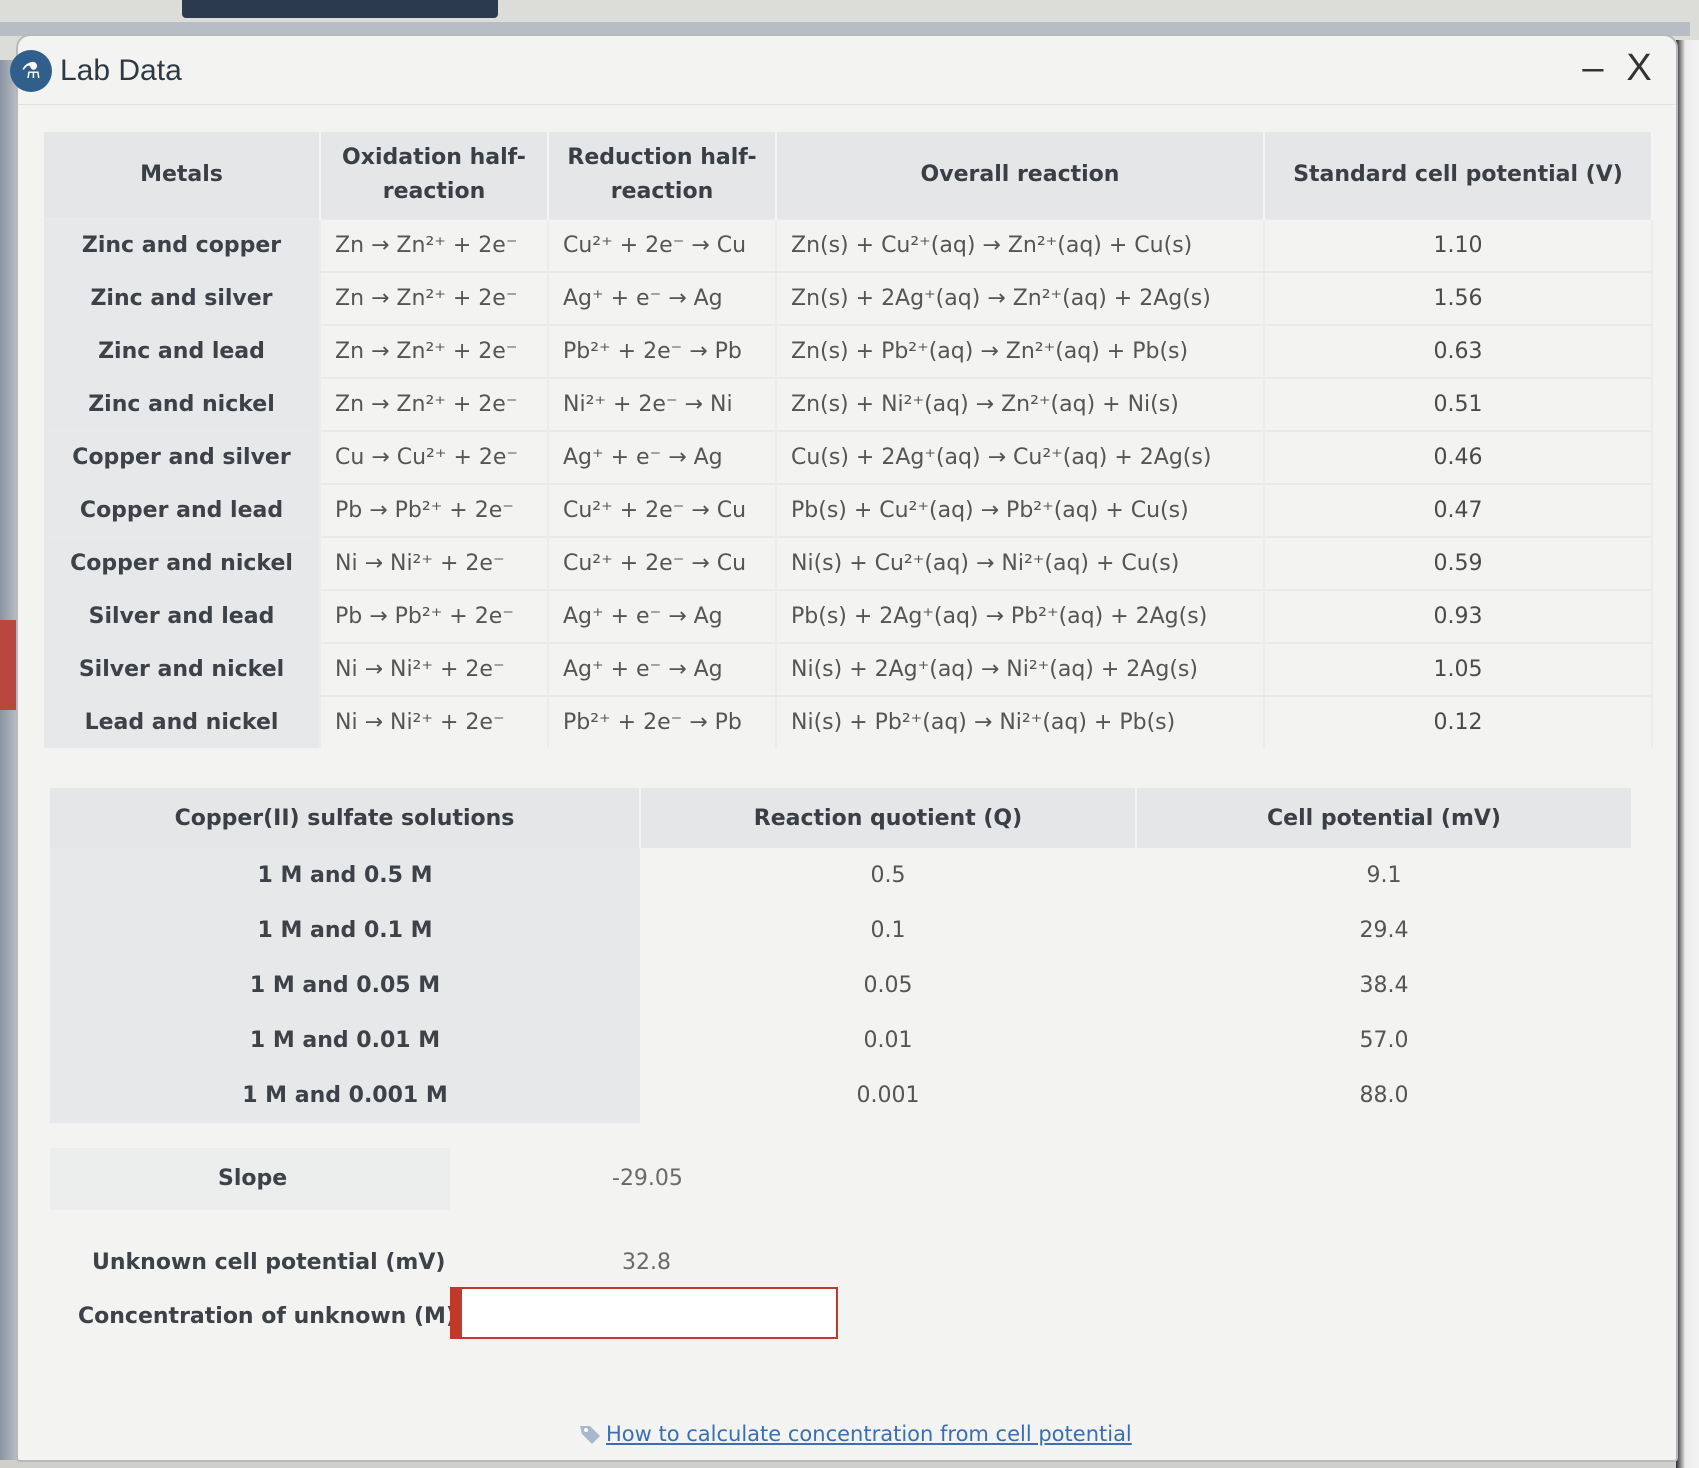 This screenshot has height=1468, width=1699. I want to click on overall-reaction-cell: Ni(s) + Pb²⁺(aq) → Ni²⁺(aq) + Pb(s), so click(1020, 721).